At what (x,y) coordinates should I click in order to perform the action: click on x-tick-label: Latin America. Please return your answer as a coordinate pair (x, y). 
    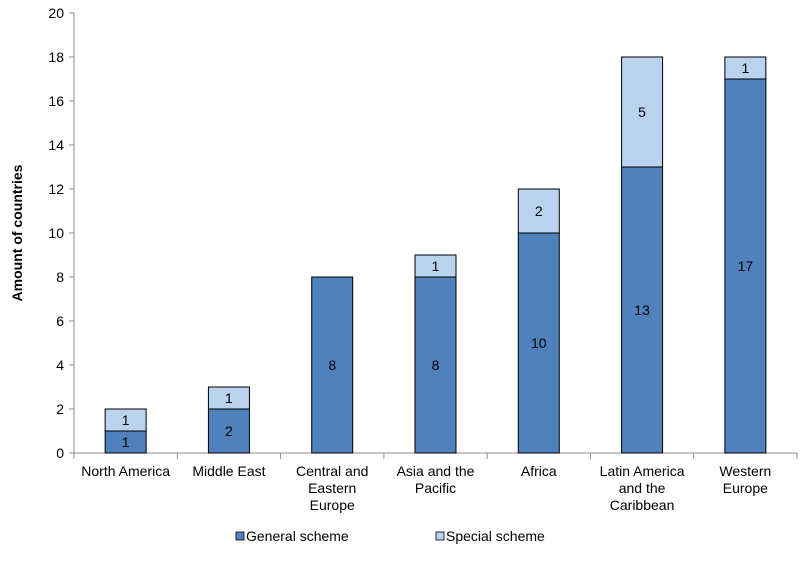
    Looking at the image, I should click on (642, 471).